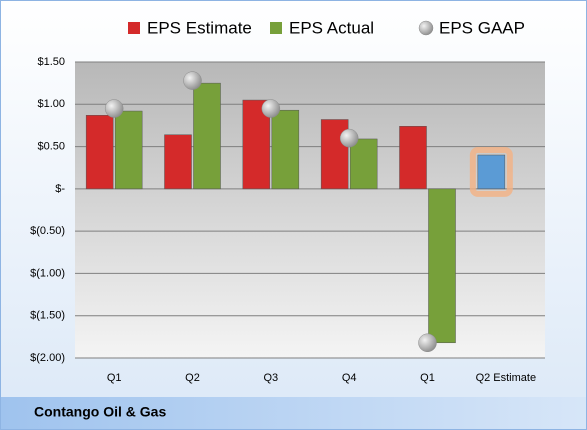 This screenshot has height=430, width=587. What do you see at coordinates (51, 104) in the screenshot?
I see `y-tick-label: $1.00` at bounding box center [51, 104].